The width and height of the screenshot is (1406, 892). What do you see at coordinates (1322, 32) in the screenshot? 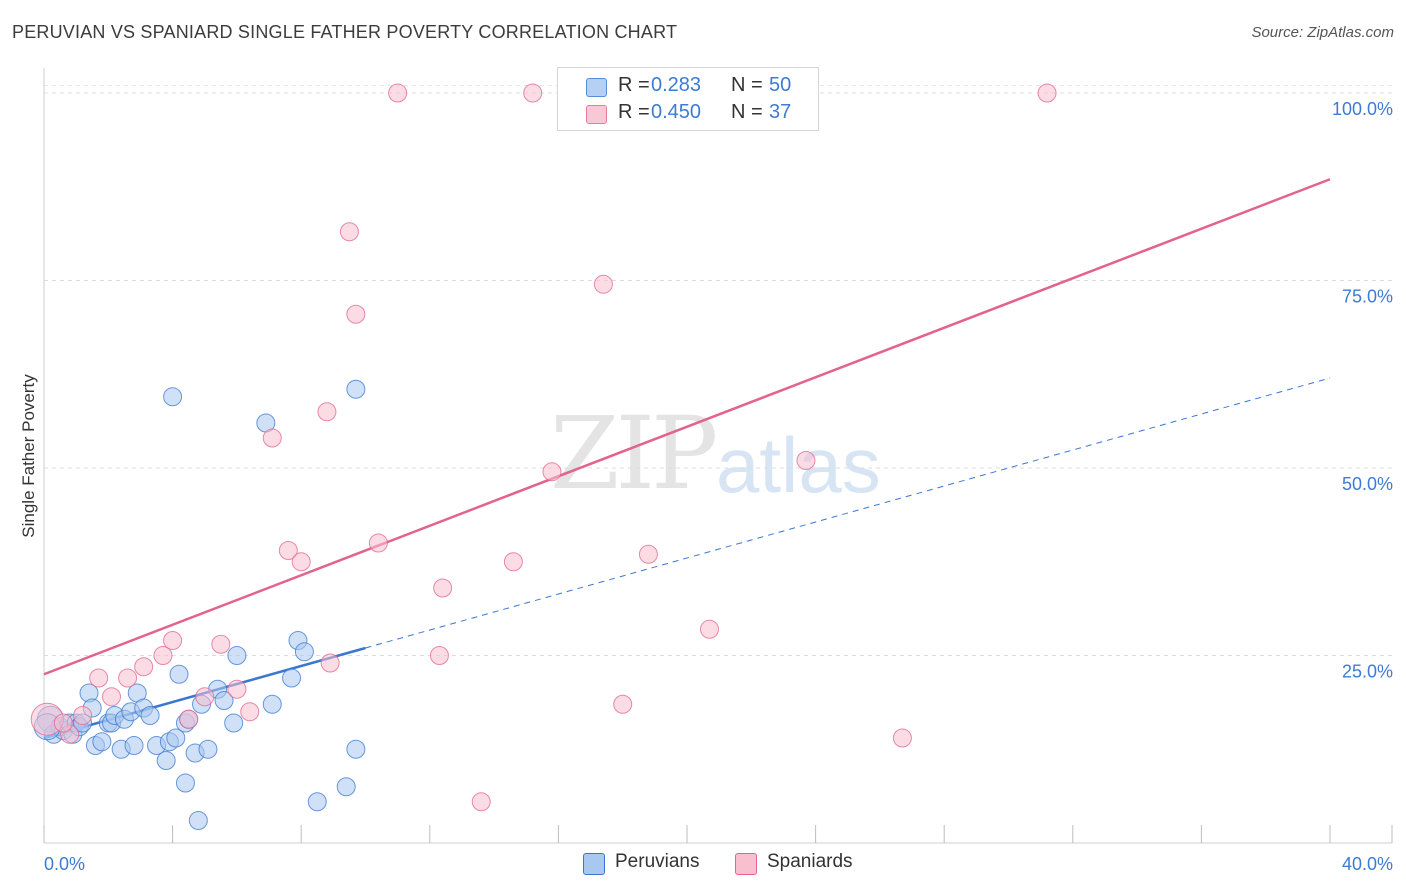
I see `source-label: Source: ZipAtlas.com` at bounding box center [1322, 32].